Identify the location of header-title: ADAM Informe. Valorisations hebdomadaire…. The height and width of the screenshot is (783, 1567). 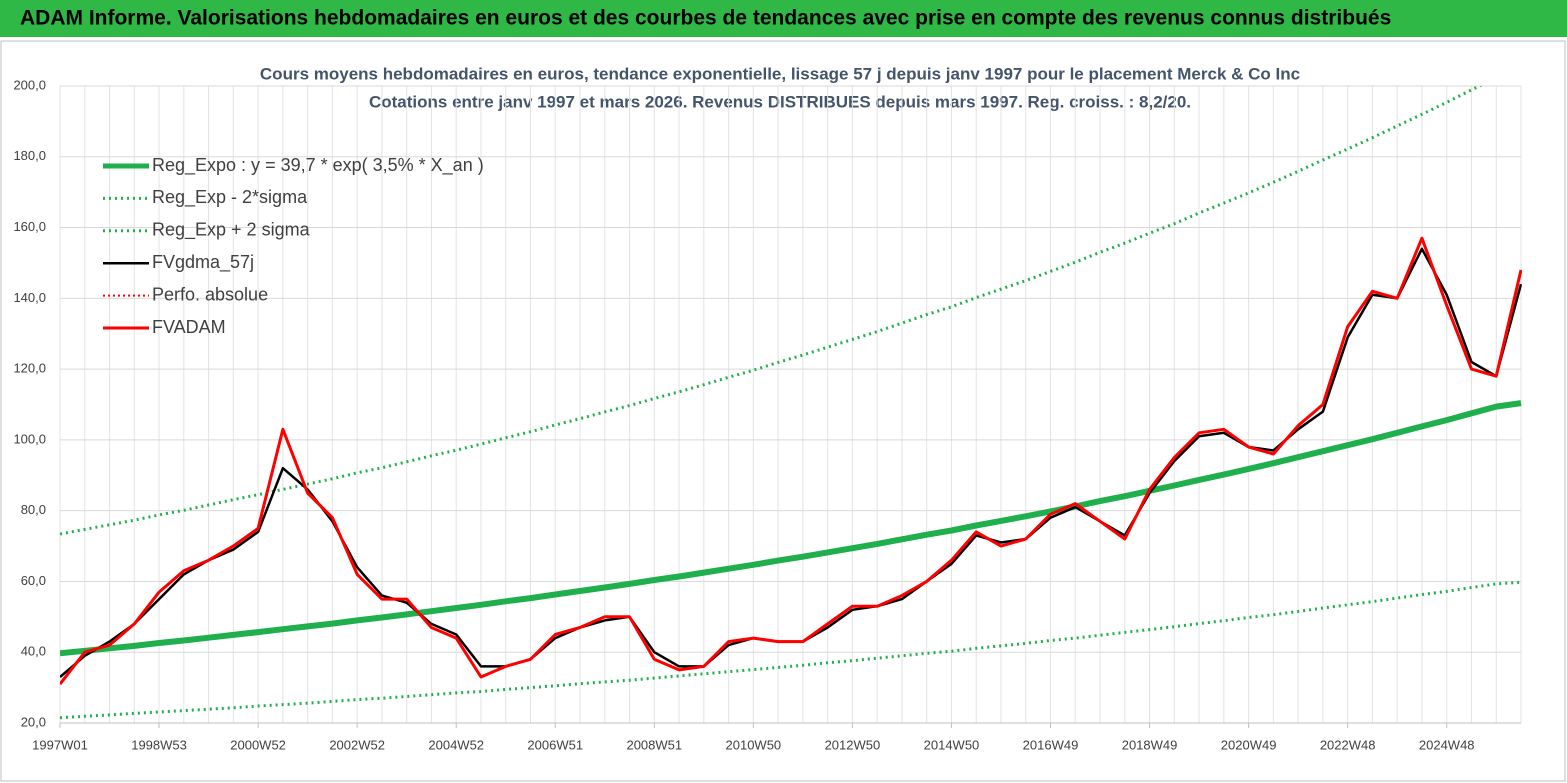
(705, 18).